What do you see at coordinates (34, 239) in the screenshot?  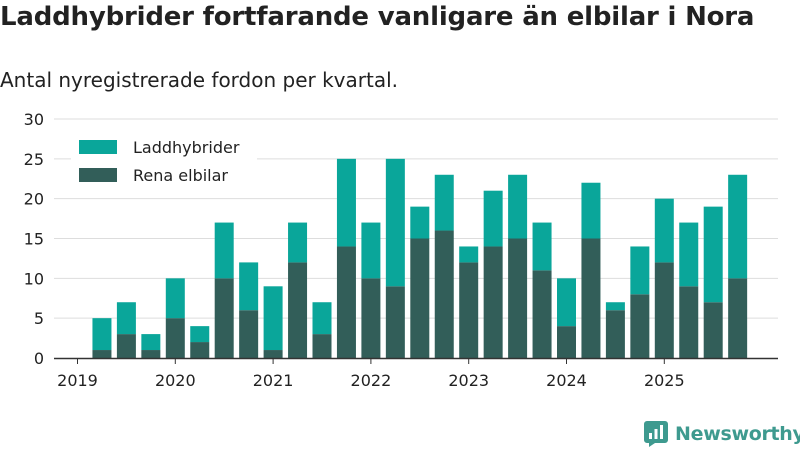 I see `y-tick-label: 15` at bounding box center [34, 239].